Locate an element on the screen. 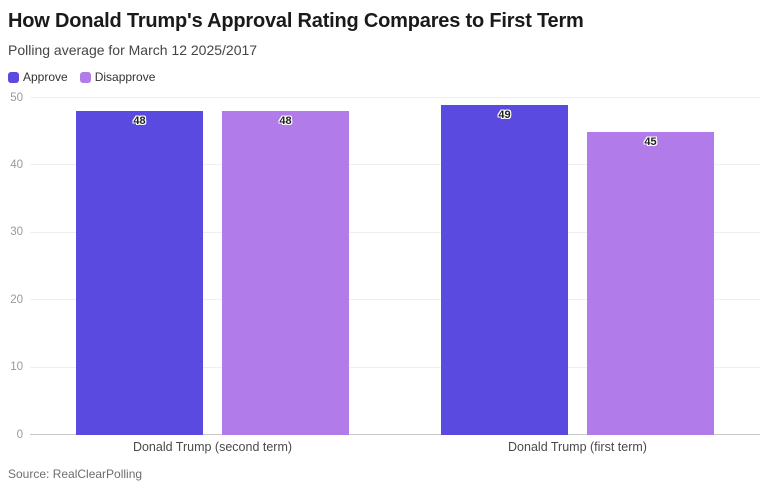  legend-label-approve: Approve is located at coordinates (45, 77).